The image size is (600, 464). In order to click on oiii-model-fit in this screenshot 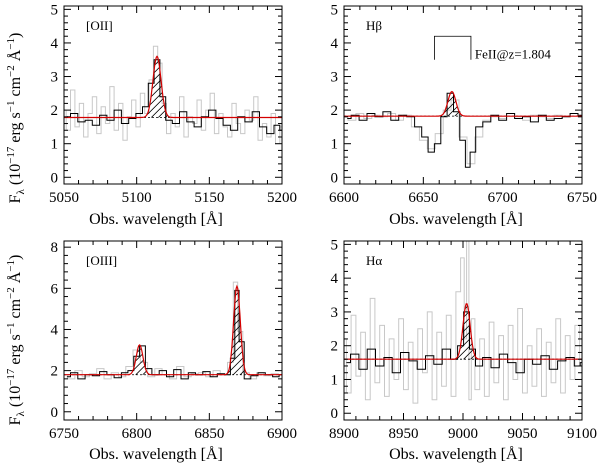, I will do `click(173, 330)`.